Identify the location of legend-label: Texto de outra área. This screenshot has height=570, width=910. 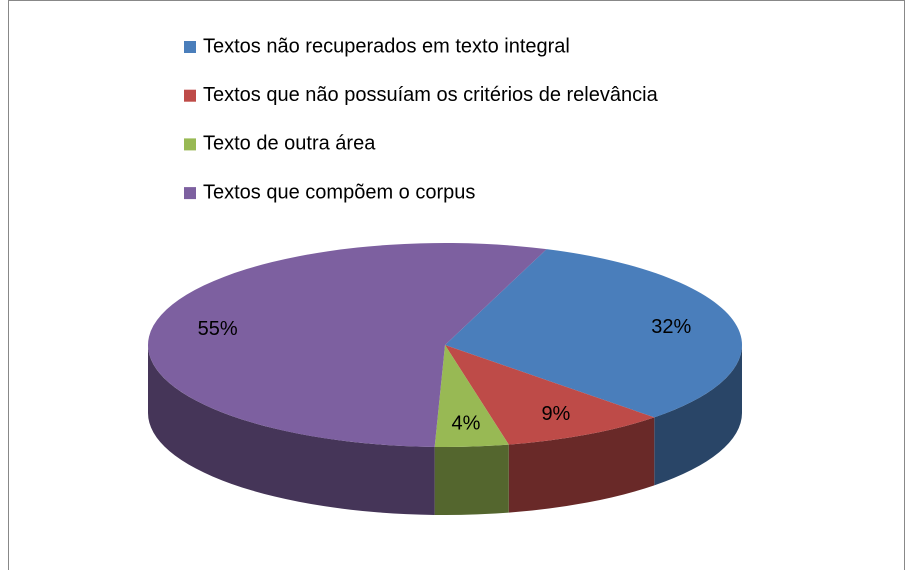
(289, 144).